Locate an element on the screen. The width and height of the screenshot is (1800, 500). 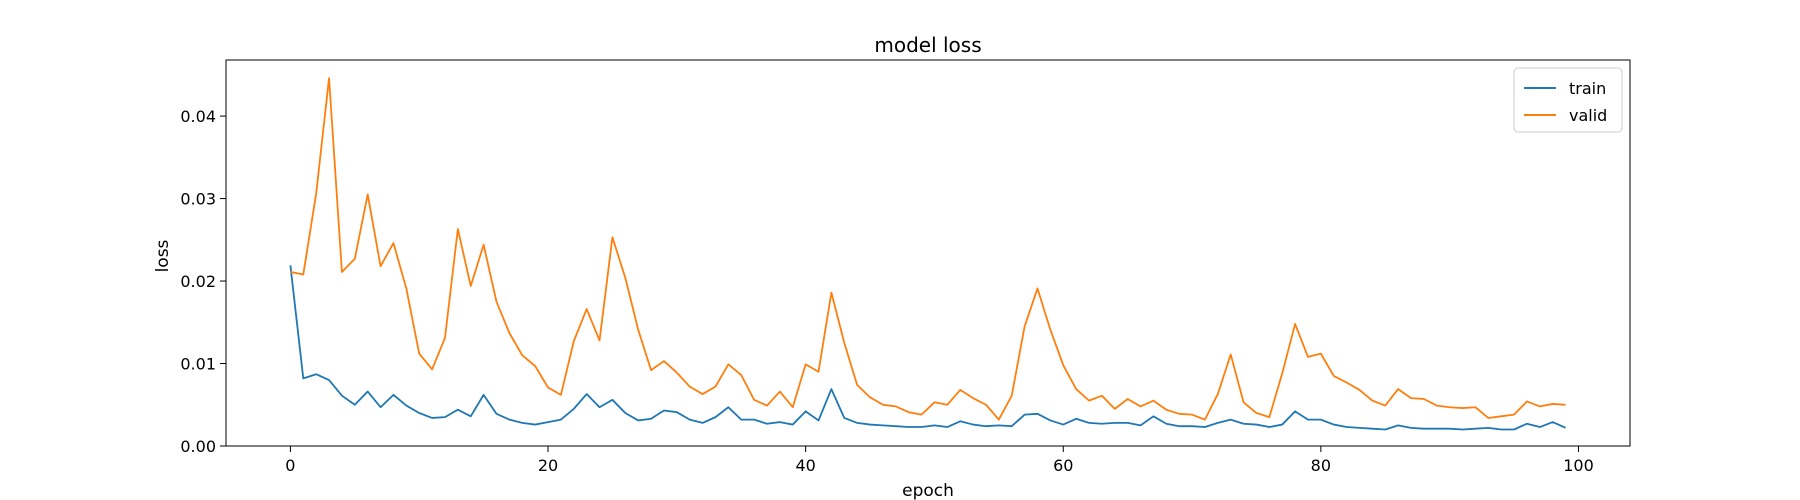
chart-title: model loss is located at coordinates (927, 45).